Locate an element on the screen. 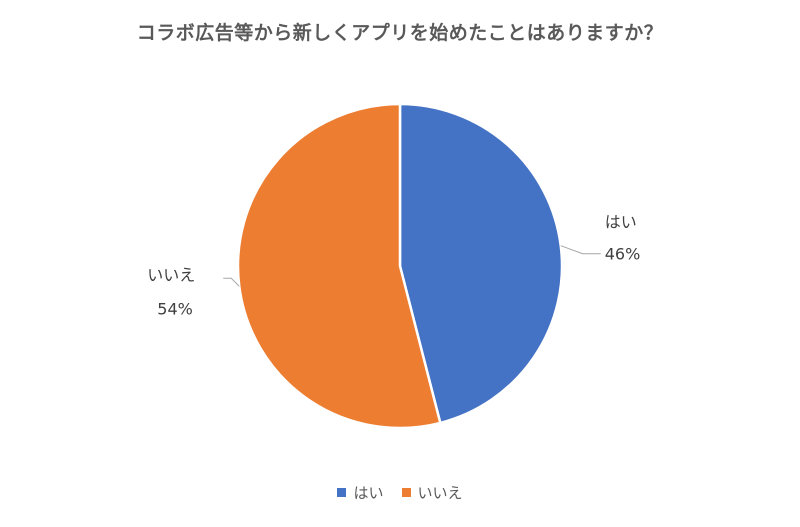 The image size is (800, 527). legend-item-yes: はい is located at coordinates (360, 492).